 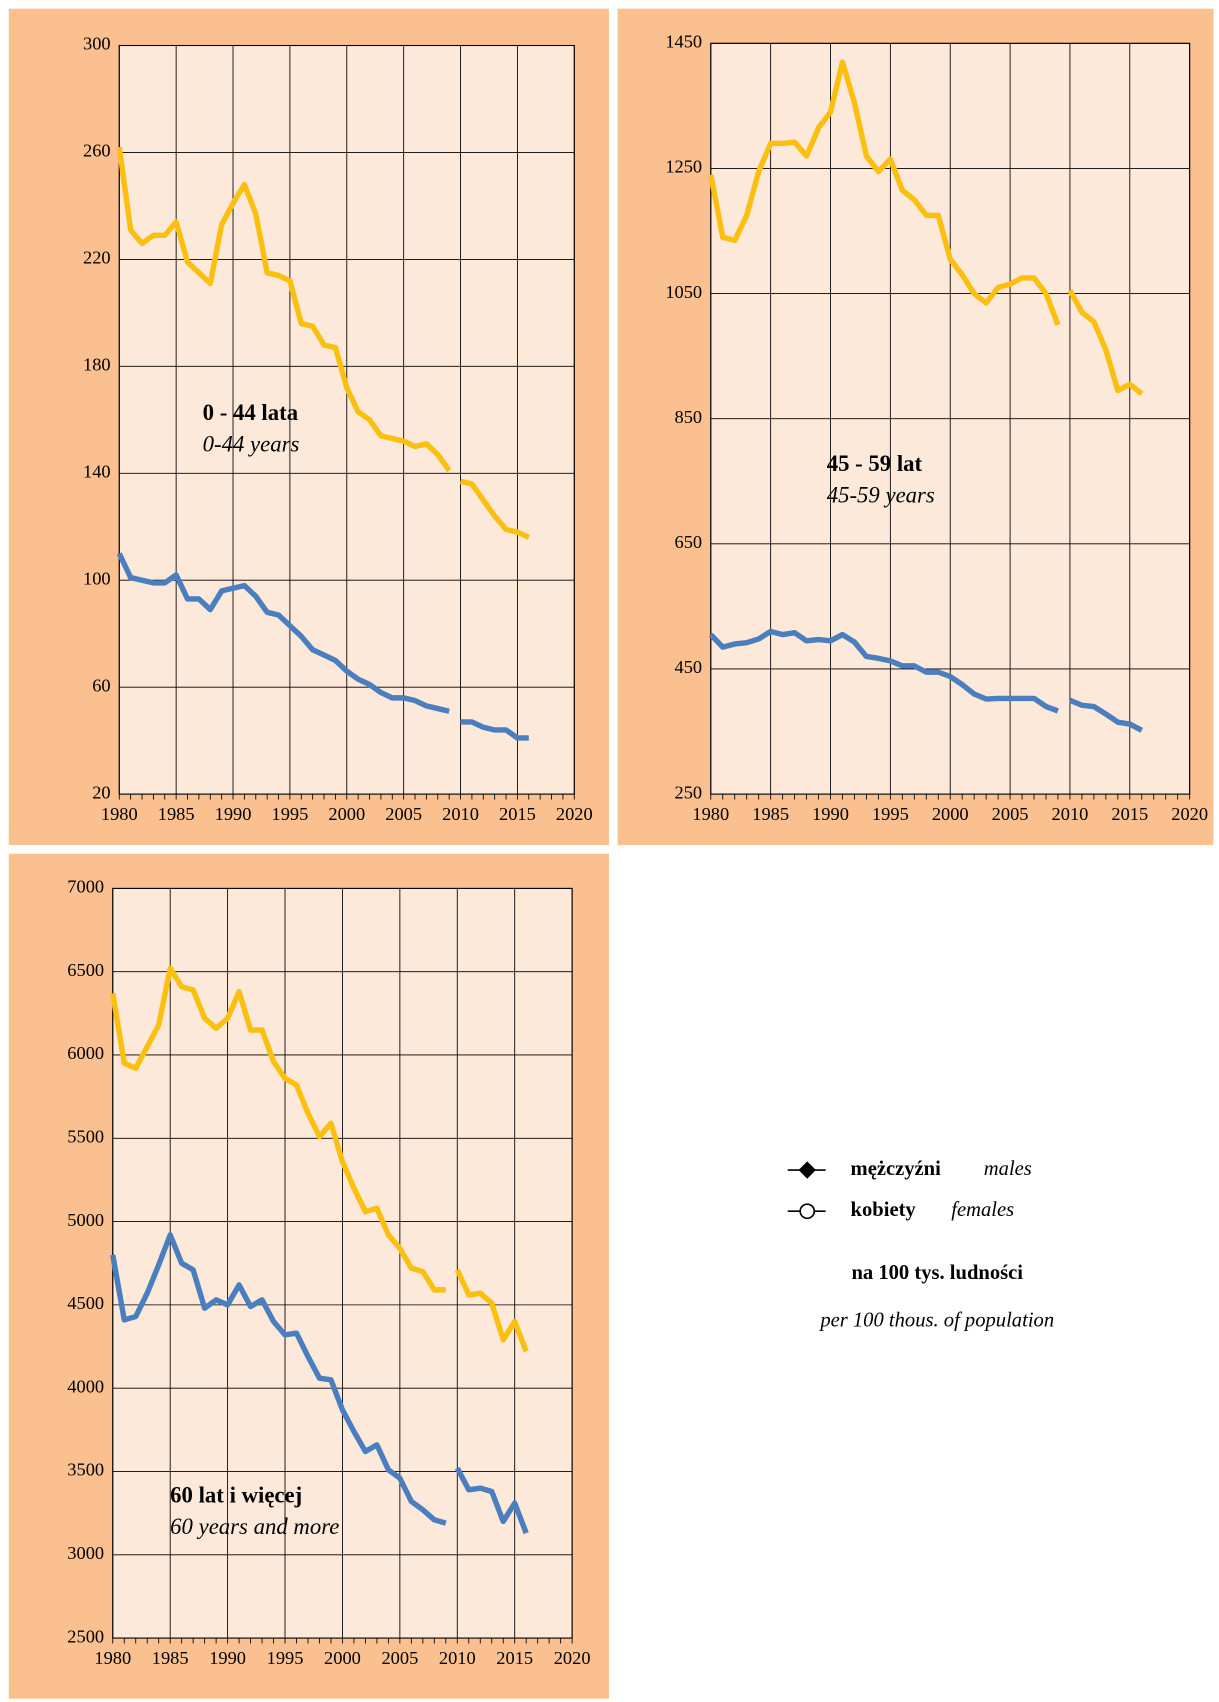 What do you see at coordinates (689, 792) in the screenshot?
I see `y-tick-label: 250` at bounding box center [689, 792].